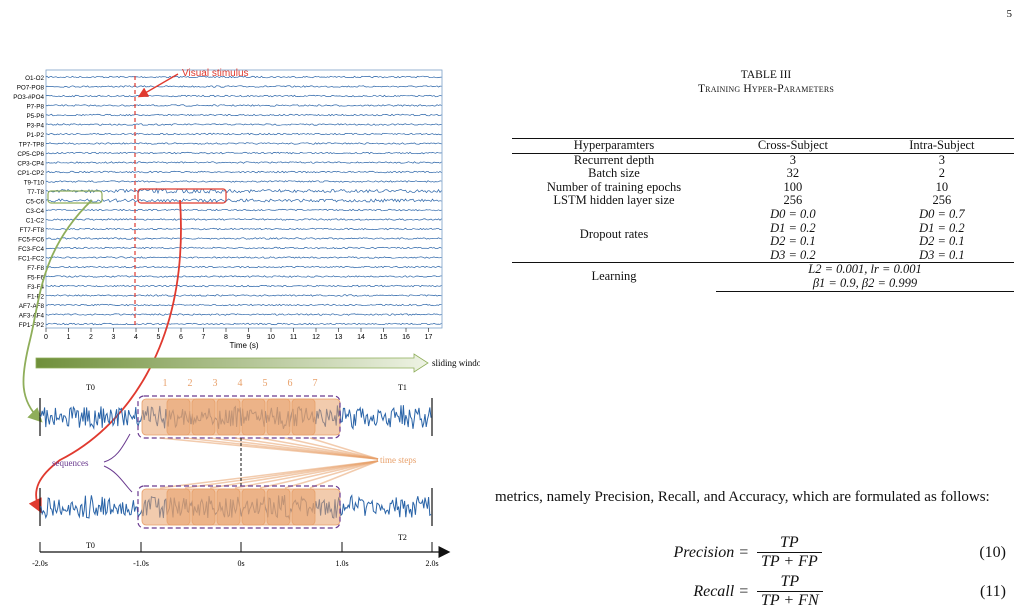 This screenshot has width=1020, height=613. What do you see at coordinates (942, 159) in the screenshot?
I see `row-intra: 3` at bounding box center [942, 159].